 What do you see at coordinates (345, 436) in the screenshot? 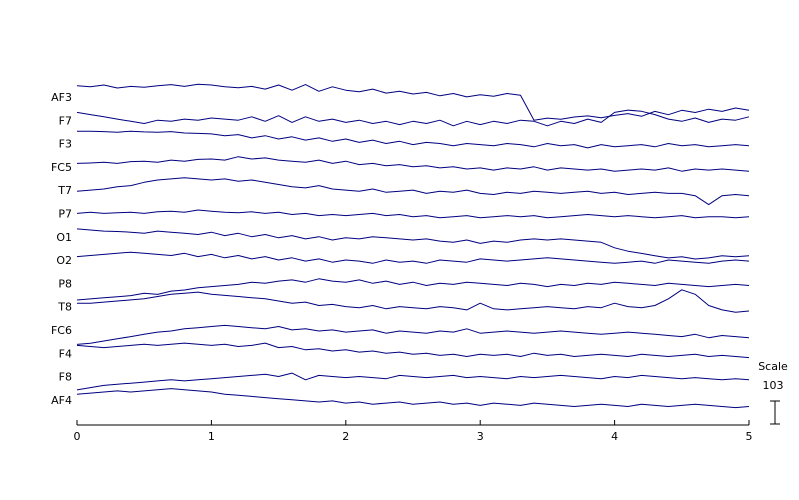
I see `x-tick-label: 2` at bounding box center [345, 436].